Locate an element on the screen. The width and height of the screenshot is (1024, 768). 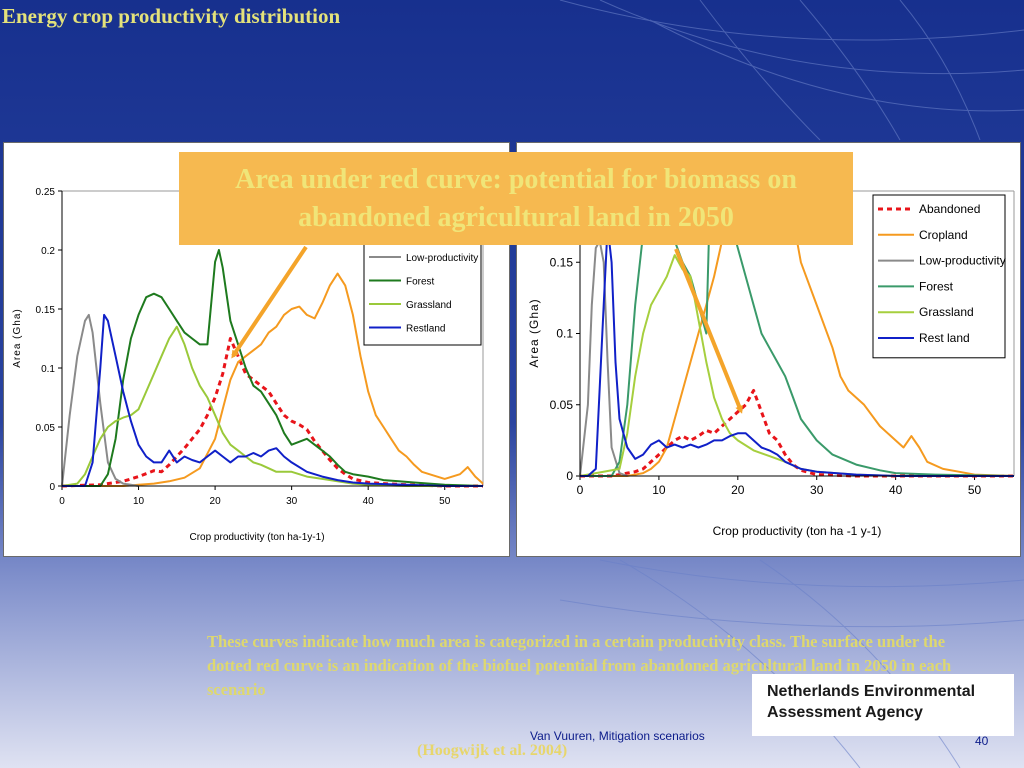
chart1-legend-label-low-productivity: Low-productivity is located at coordinates (962, 261).